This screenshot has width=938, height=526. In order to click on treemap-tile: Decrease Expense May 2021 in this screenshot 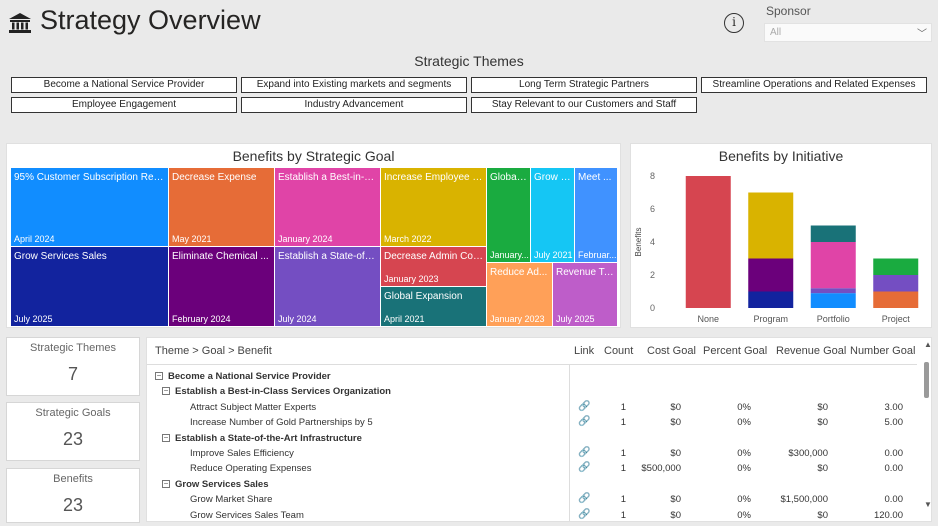, I will do `click(222, 207)`.